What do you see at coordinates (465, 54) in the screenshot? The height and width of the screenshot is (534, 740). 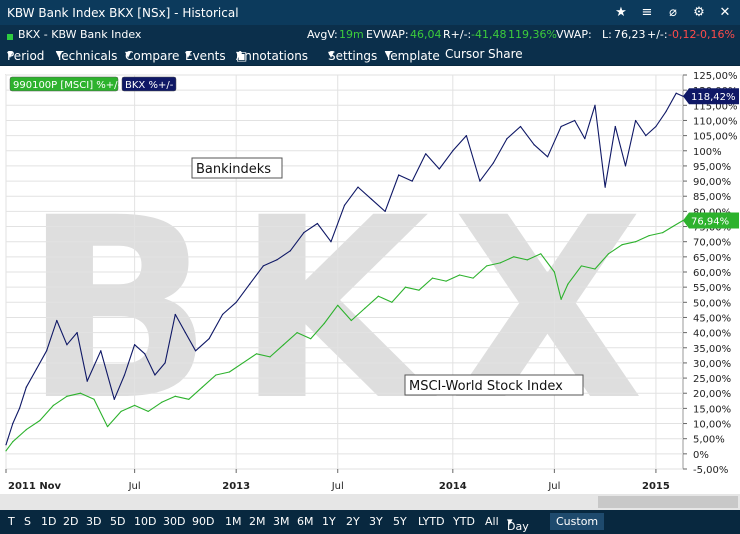 I see `menu-cursor: Cursor` at bounding box center [465, 54].